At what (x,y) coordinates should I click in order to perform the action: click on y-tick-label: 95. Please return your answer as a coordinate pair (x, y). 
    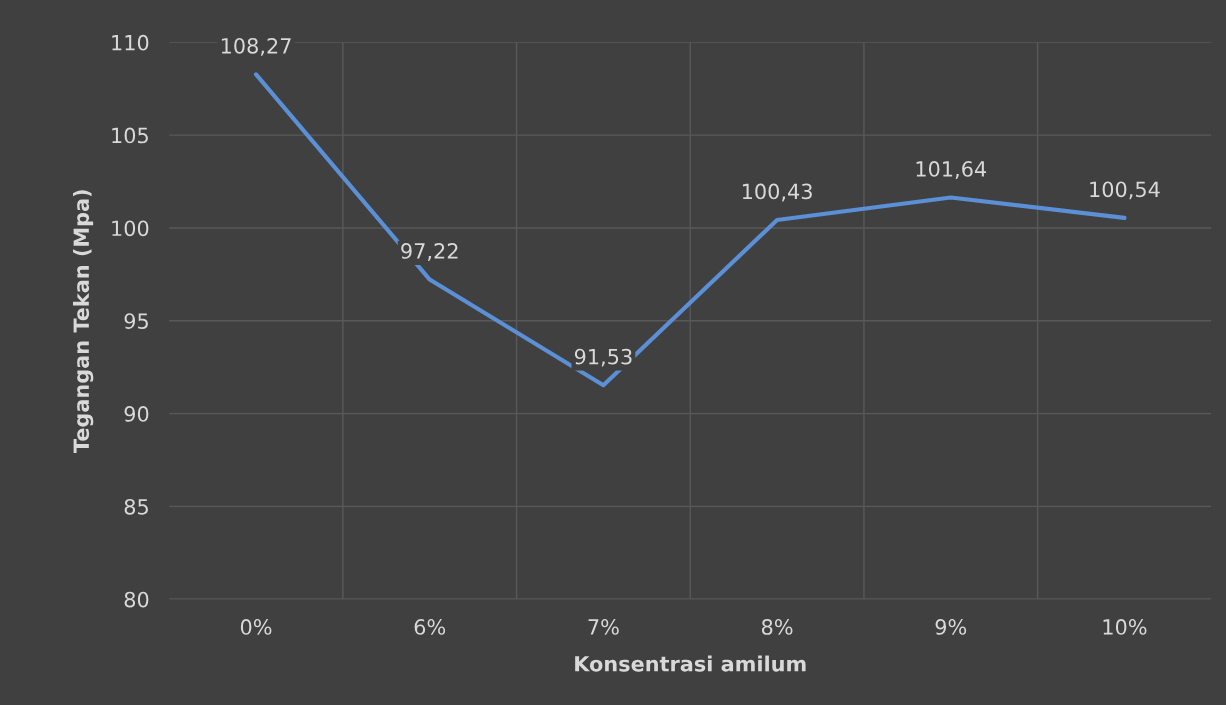
    Looking at the image, I should click on (136, 321).